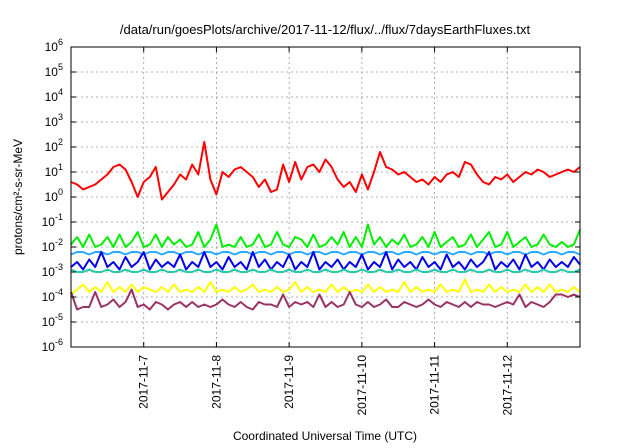 The height and width of the screenshot is (448, 640). What do you see at coordinates (60, 167) in the screenshot?
I see `y-tick-exponent: 1` at bounding box center [60, 167].